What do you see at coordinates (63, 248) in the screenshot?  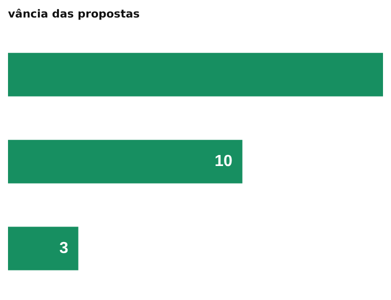 I see `data-label: 3` at bounding box center [63, 248].